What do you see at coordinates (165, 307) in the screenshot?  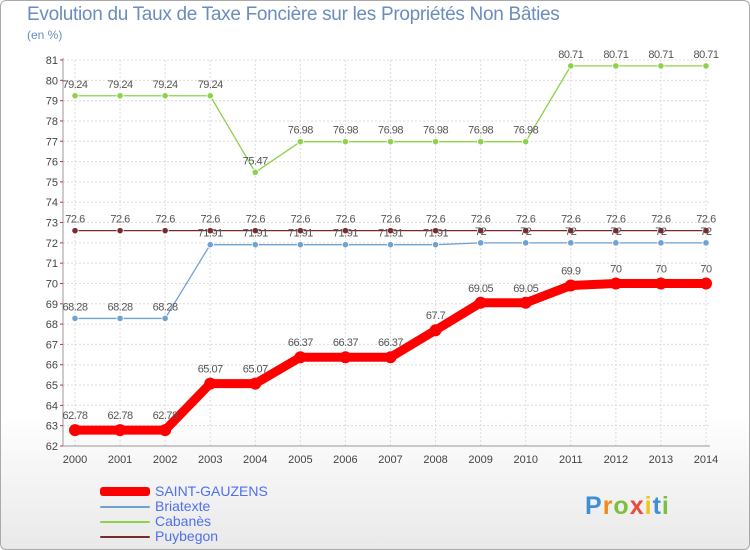 I see `data-label-briatexte: 68.28` at bounding box center [165, 307].